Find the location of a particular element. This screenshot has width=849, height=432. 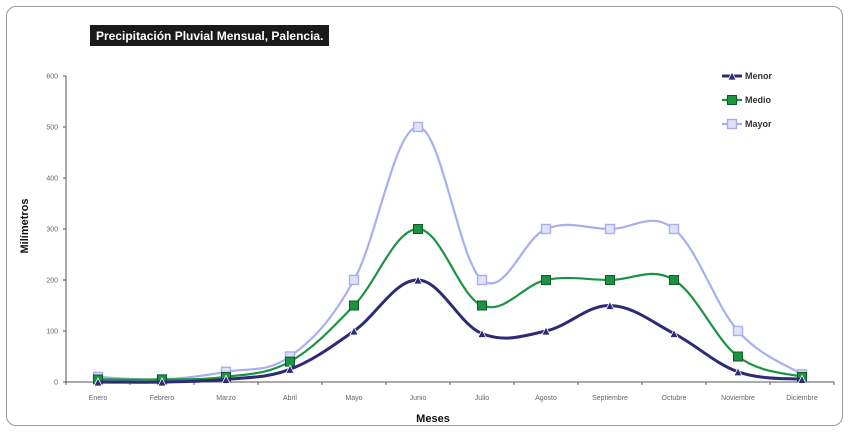

y-tick-label: 300 is located at coordinates (52, 230).